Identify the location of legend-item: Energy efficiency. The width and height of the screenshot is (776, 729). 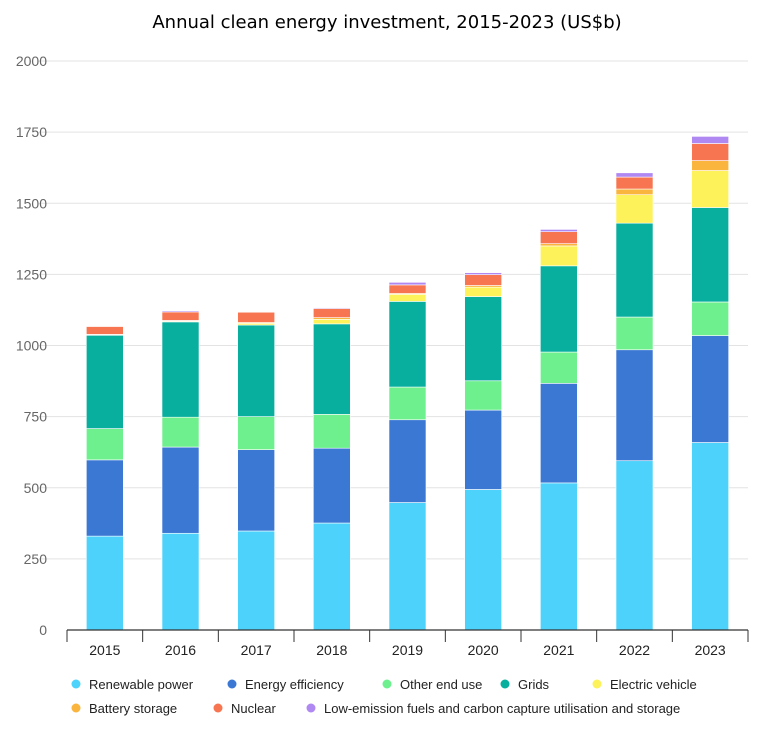
(286, 684).